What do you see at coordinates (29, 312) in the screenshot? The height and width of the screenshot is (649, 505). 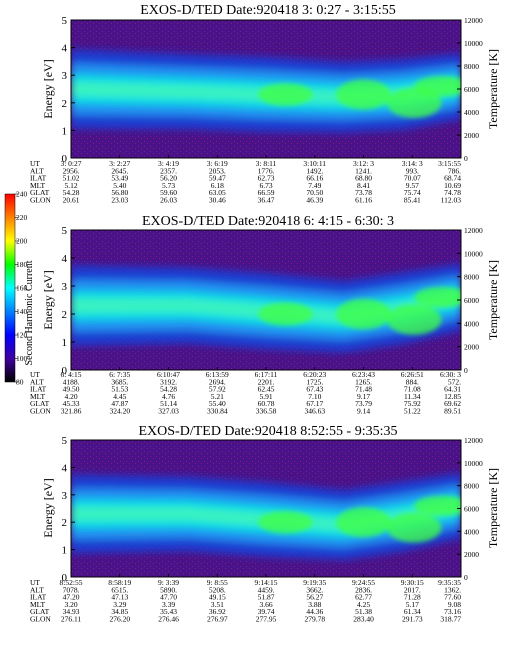 I see `colorbar-label: Second Harmonic Current` at bounding box center [29, 312].